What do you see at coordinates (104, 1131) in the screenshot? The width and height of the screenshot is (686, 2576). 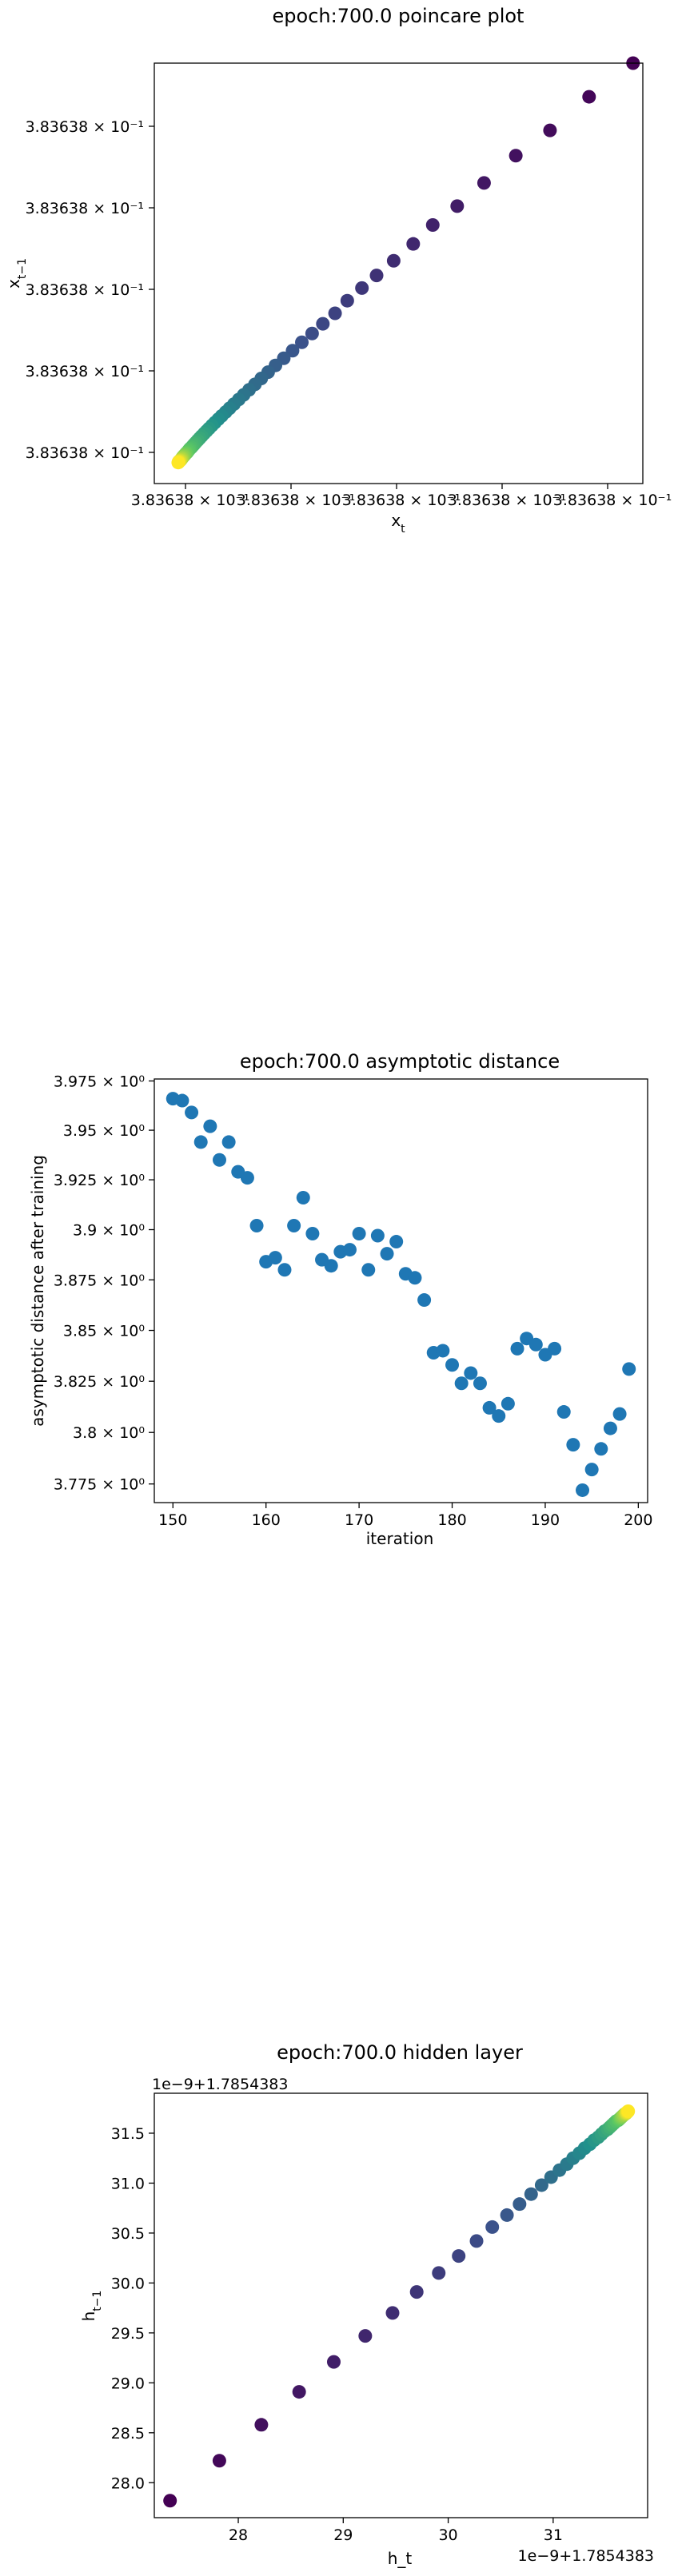 I see `y-tick-label: 3.95 × 10⁰` at bounding box center [104, 1131].